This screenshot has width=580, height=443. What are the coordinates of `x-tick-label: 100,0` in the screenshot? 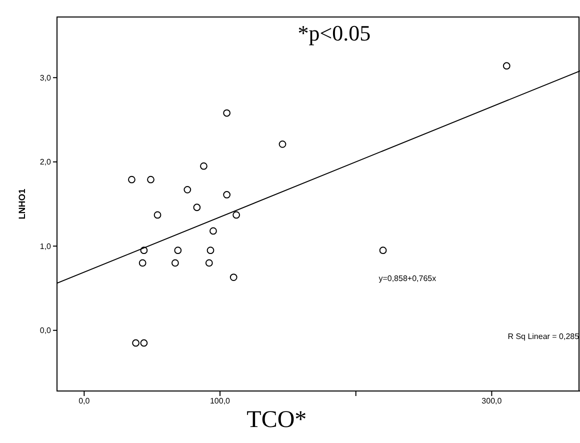 It's located at (220, 401).